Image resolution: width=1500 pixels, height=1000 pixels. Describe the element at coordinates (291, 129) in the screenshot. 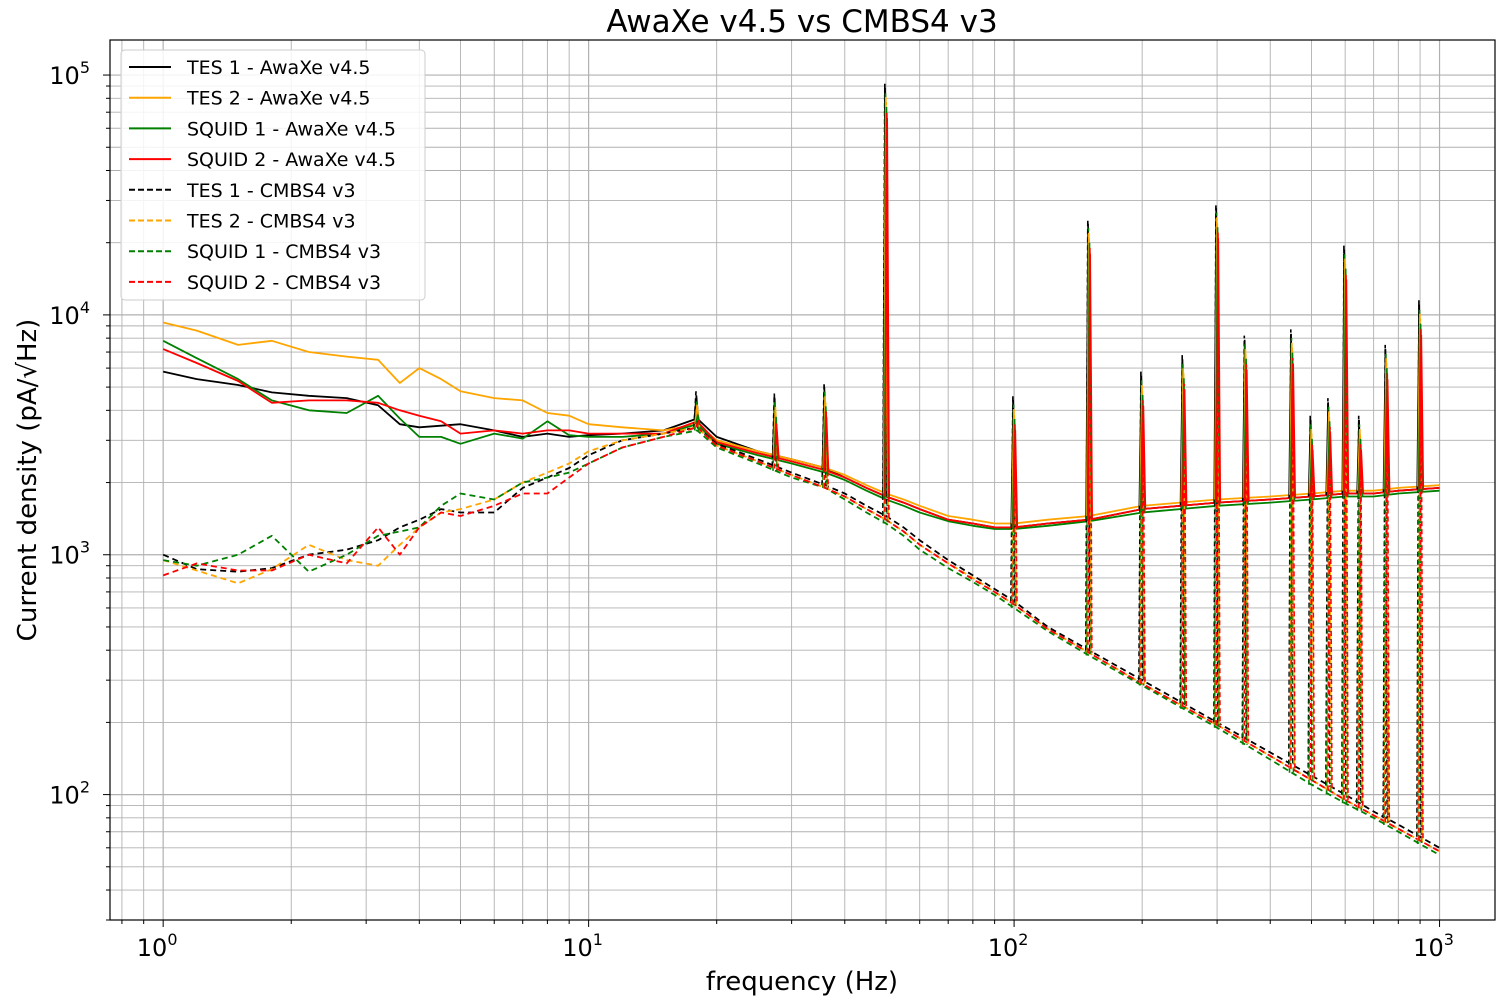

I see `legend-label: SQUID 1 - AwaXe v4.5` at that location.